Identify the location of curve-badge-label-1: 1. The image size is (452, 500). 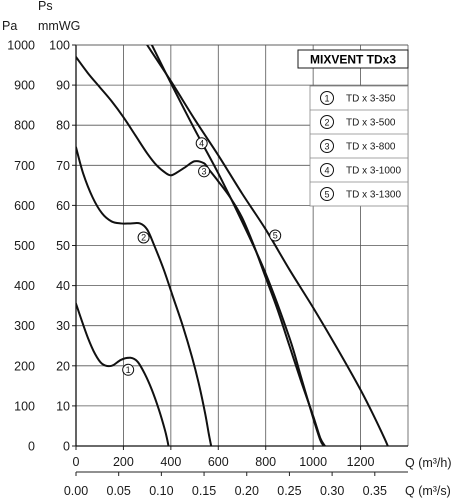
(128, 370).